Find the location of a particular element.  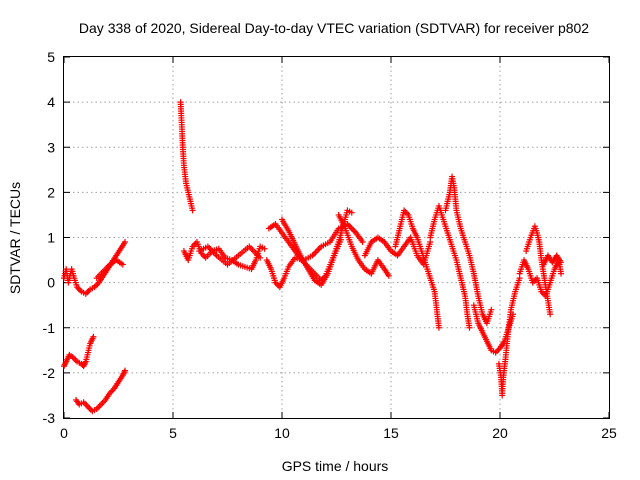

series-seg-q is located at coordinates (509, 337).